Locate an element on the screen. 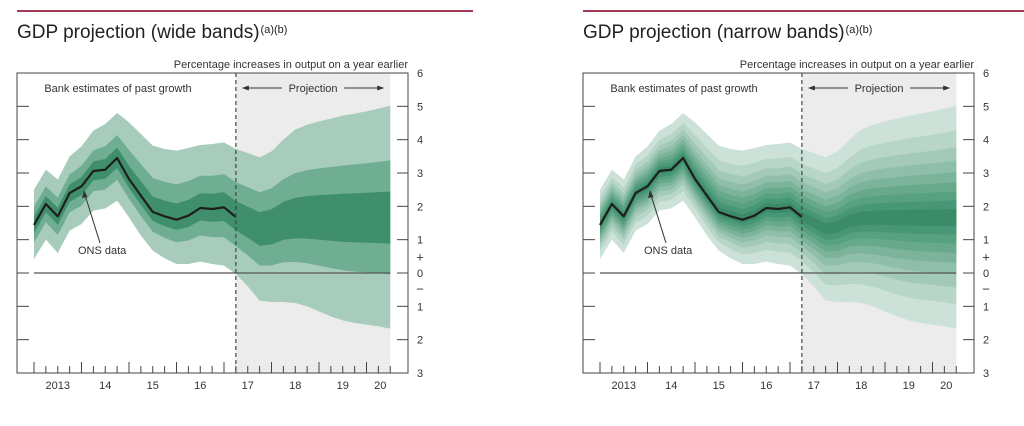 The height and width of the screenshot is (426, 1024). chart-title: GDP projection (narrow bands)(a)(b) is located at coordinates (727, 33).